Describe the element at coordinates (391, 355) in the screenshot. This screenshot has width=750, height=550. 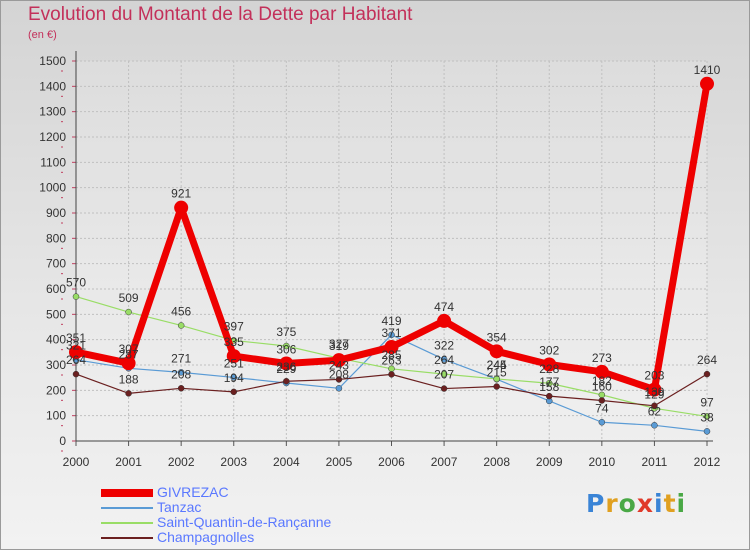
I see `data-label: 285` at that location.